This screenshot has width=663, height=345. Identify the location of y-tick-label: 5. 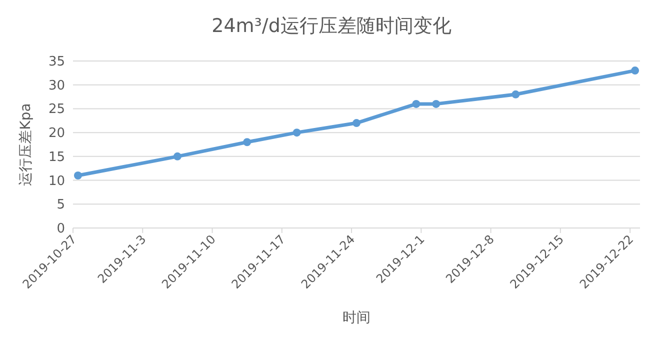
(60, 205).